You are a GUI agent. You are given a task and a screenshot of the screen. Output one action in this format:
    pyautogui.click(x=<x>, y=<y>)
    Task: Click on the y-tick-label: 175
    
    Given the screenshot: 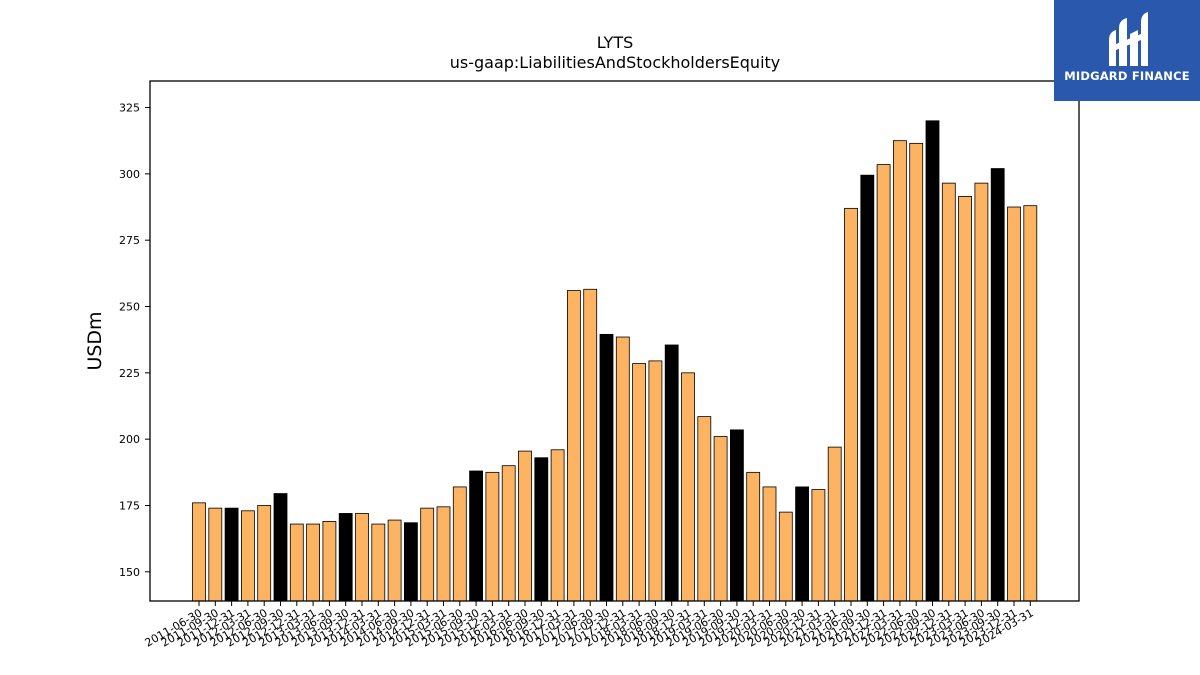 What is the action you would take?
    pyautogui.click(x=129, y=505)
    